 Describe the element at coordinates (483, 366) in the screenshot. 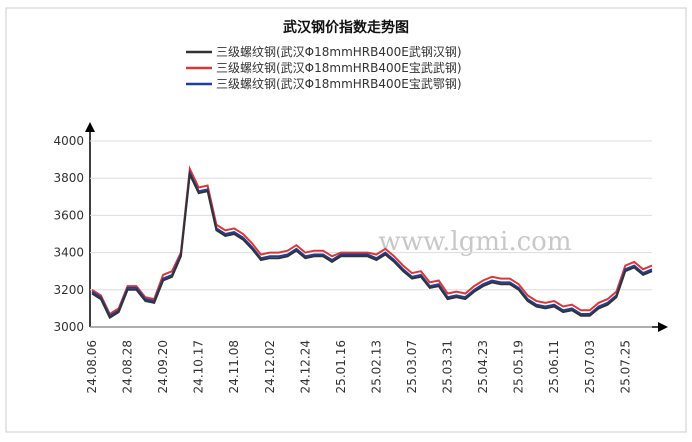

I see `x-tick-label: 25.04.23` at that location.